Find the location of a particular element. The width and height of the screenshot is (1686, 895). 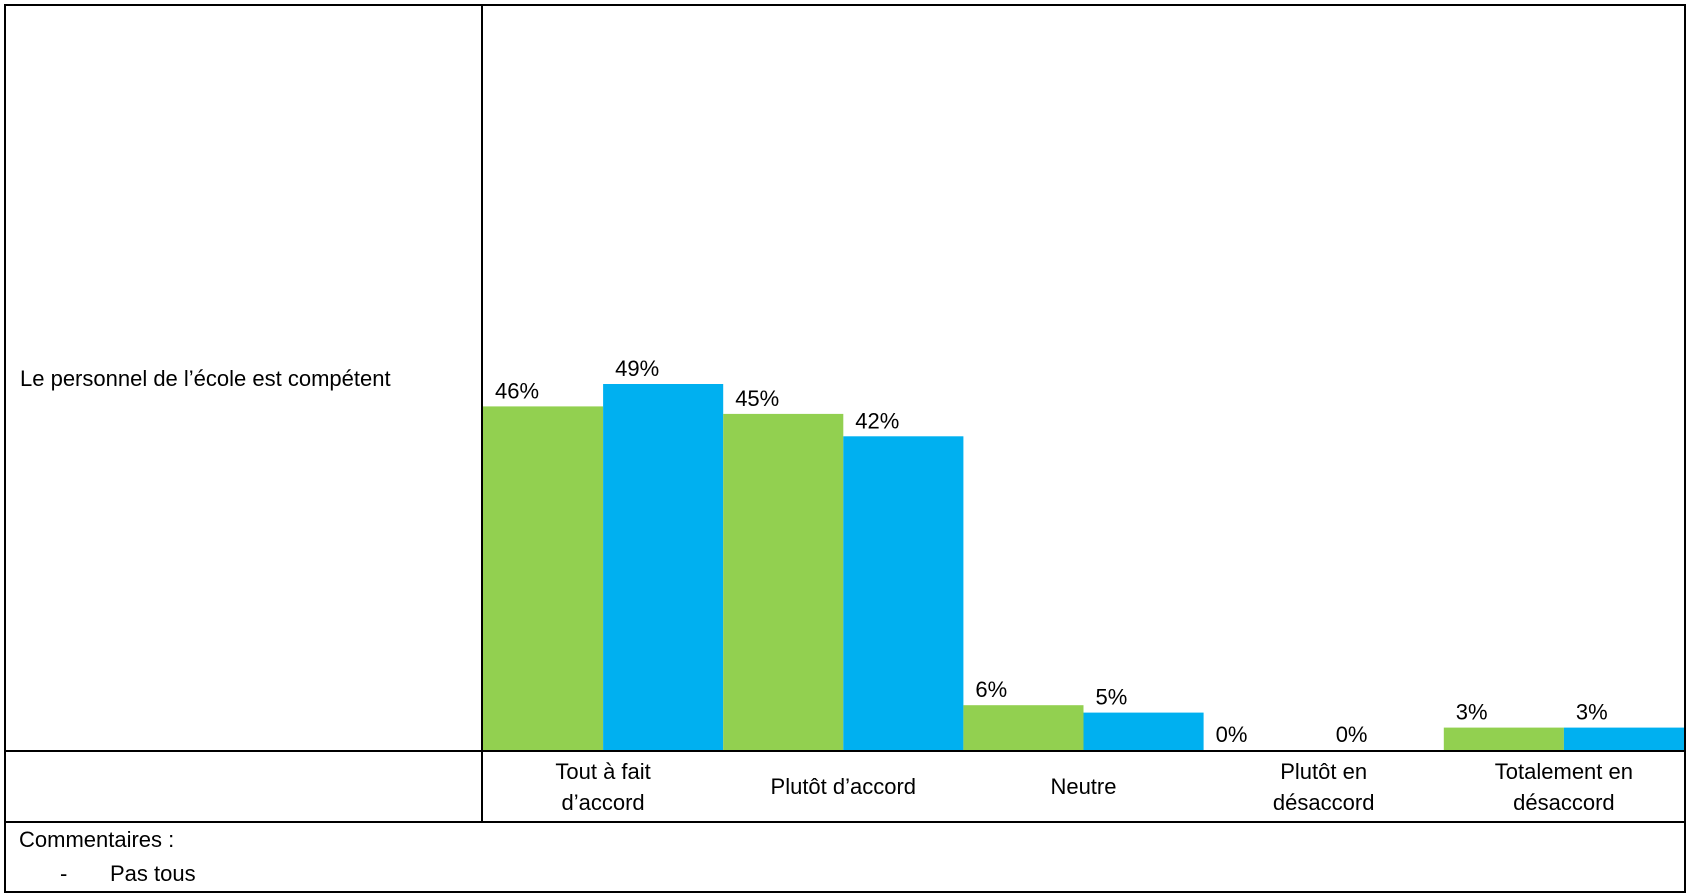

comments-title: Commentaires : is located at coordinates (97, 839).